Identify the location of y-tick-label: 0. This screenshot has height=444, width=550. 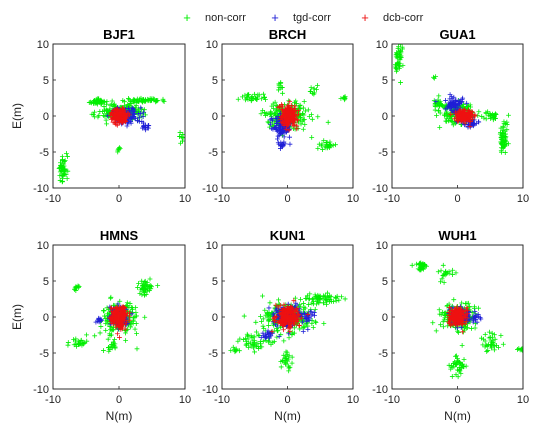
(385, 318).